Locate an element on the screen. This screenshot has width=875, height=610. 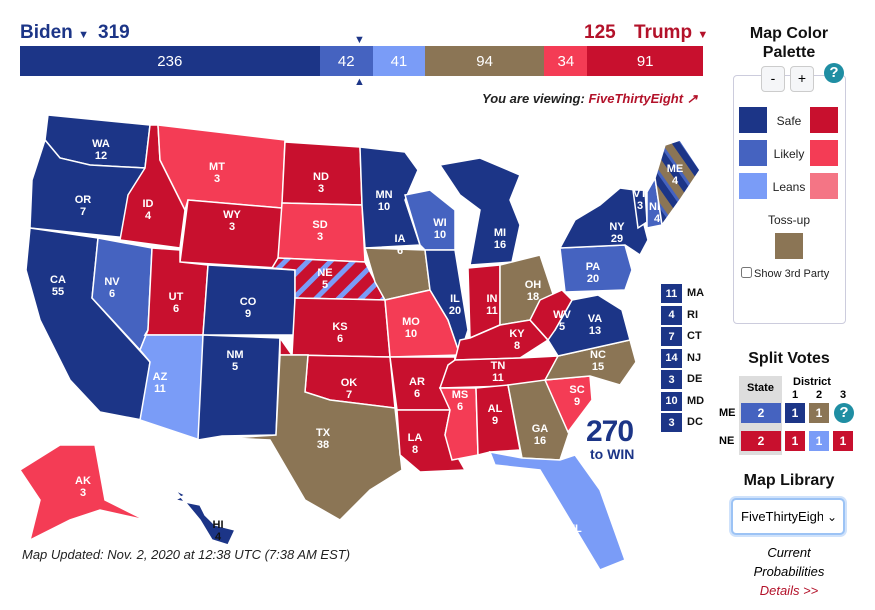
third-party-toggle: Show 3rd Party is located at coordinates (785, 273).